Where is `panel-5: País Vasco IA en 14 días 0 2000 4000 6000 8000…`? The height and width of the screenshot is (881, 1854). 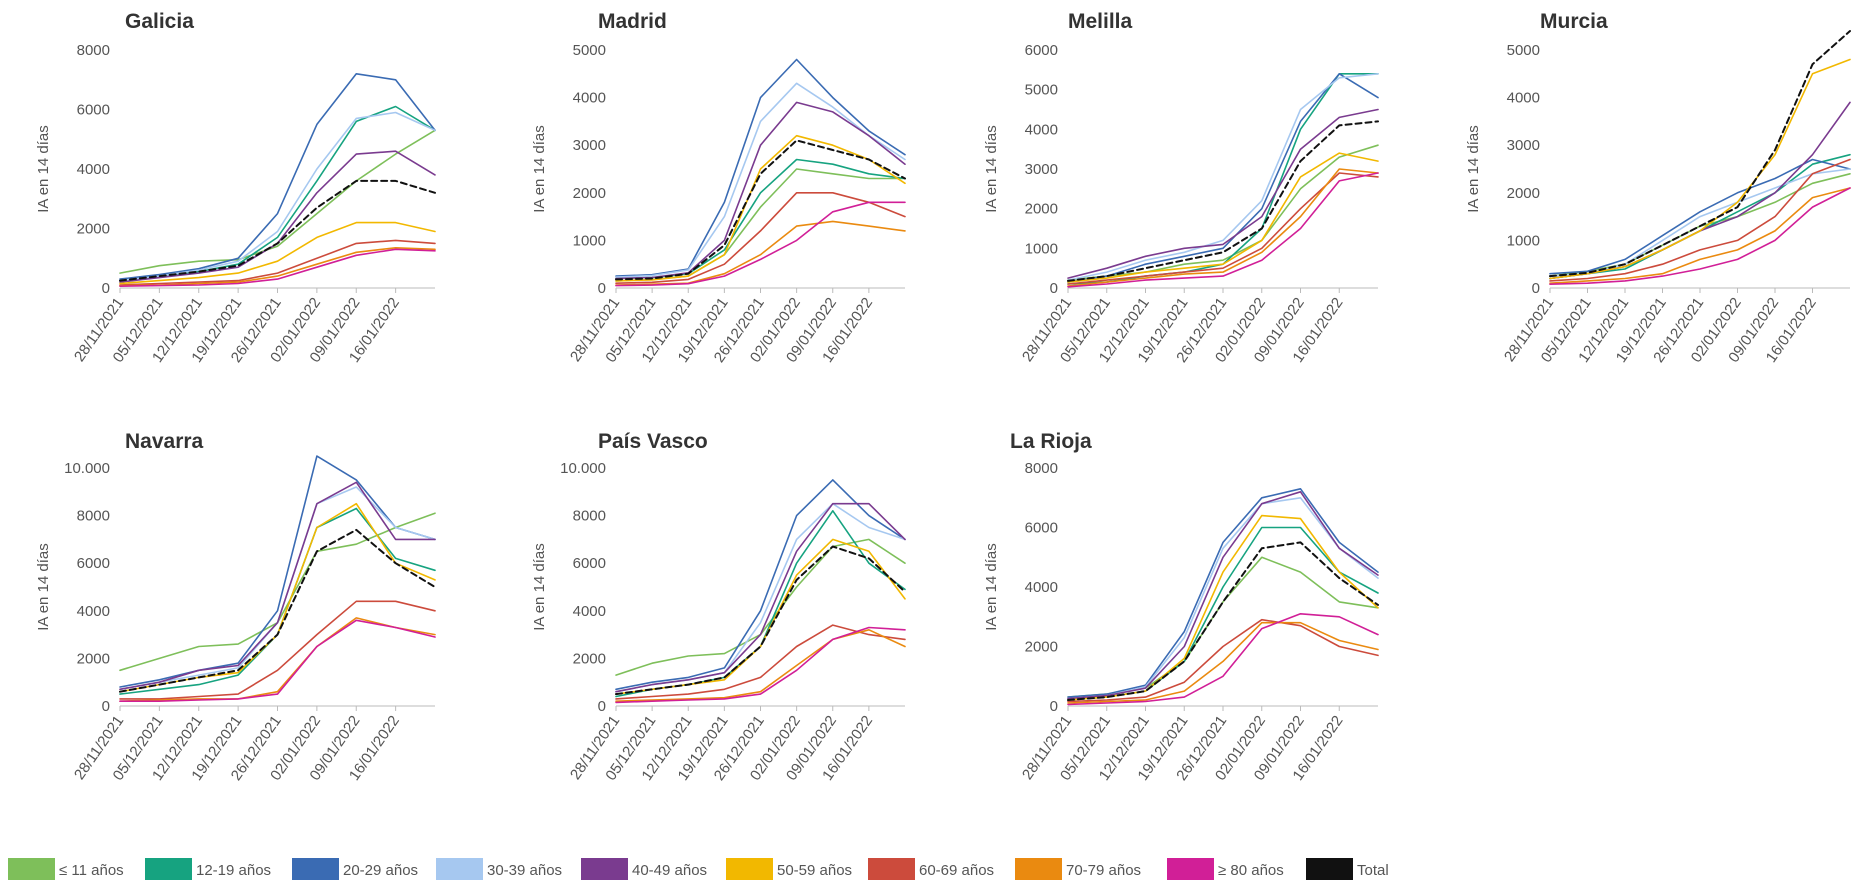 panel-5: País Vasco IA en 14 días 0 2000 4000 6000 8000… is located at coordinates (718, 607).